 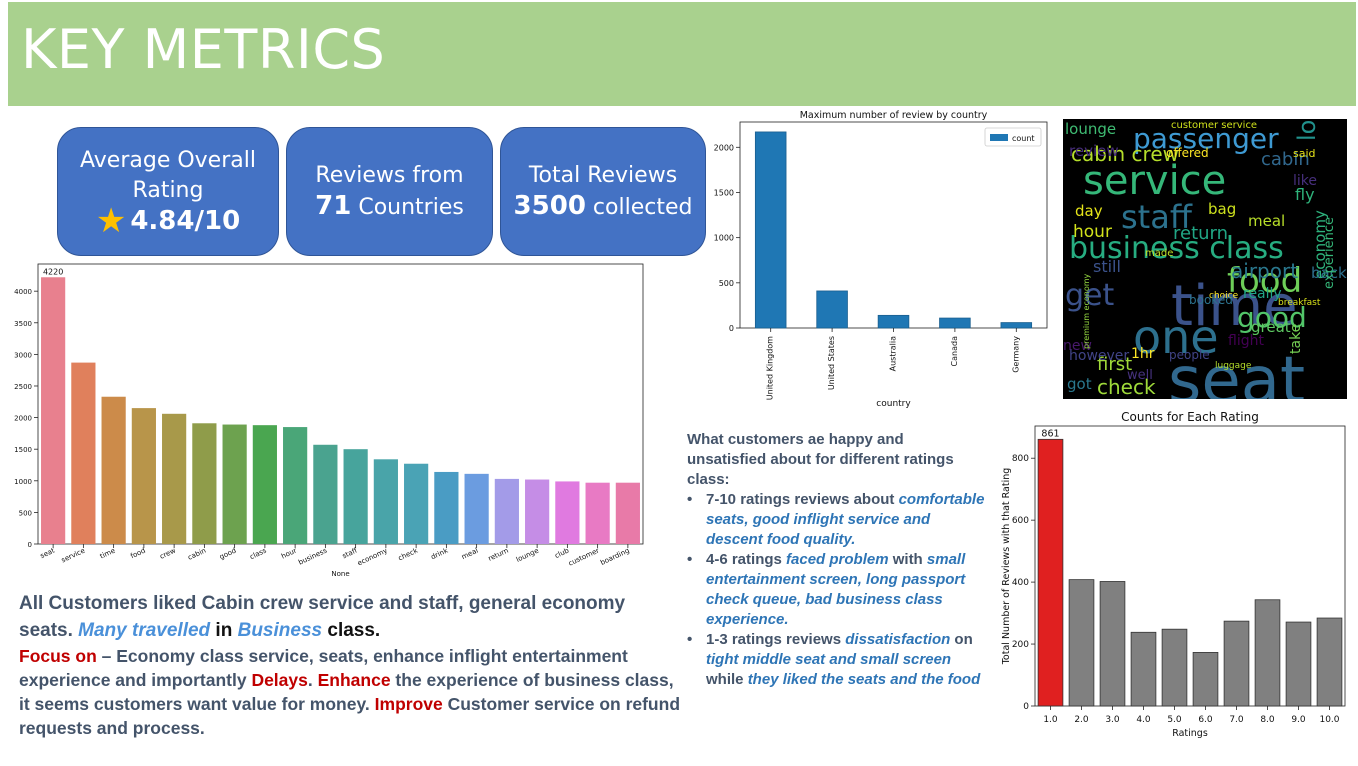 I want to click on countries-card: Reviews from 71 Countries, so click(x=389, y=191).